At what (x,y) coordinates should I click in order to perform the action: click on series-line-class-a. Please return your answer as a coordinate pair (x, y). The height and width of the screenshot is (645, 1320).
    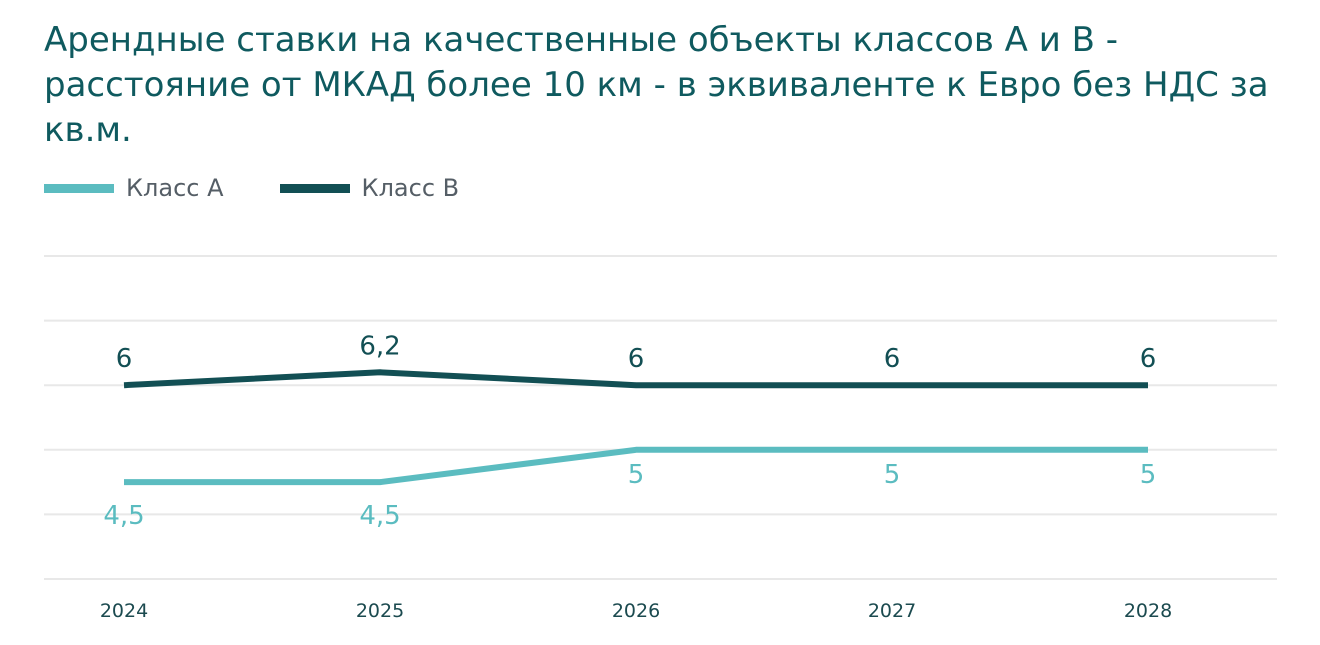
    Looking at the image, I should click on (636, 466).